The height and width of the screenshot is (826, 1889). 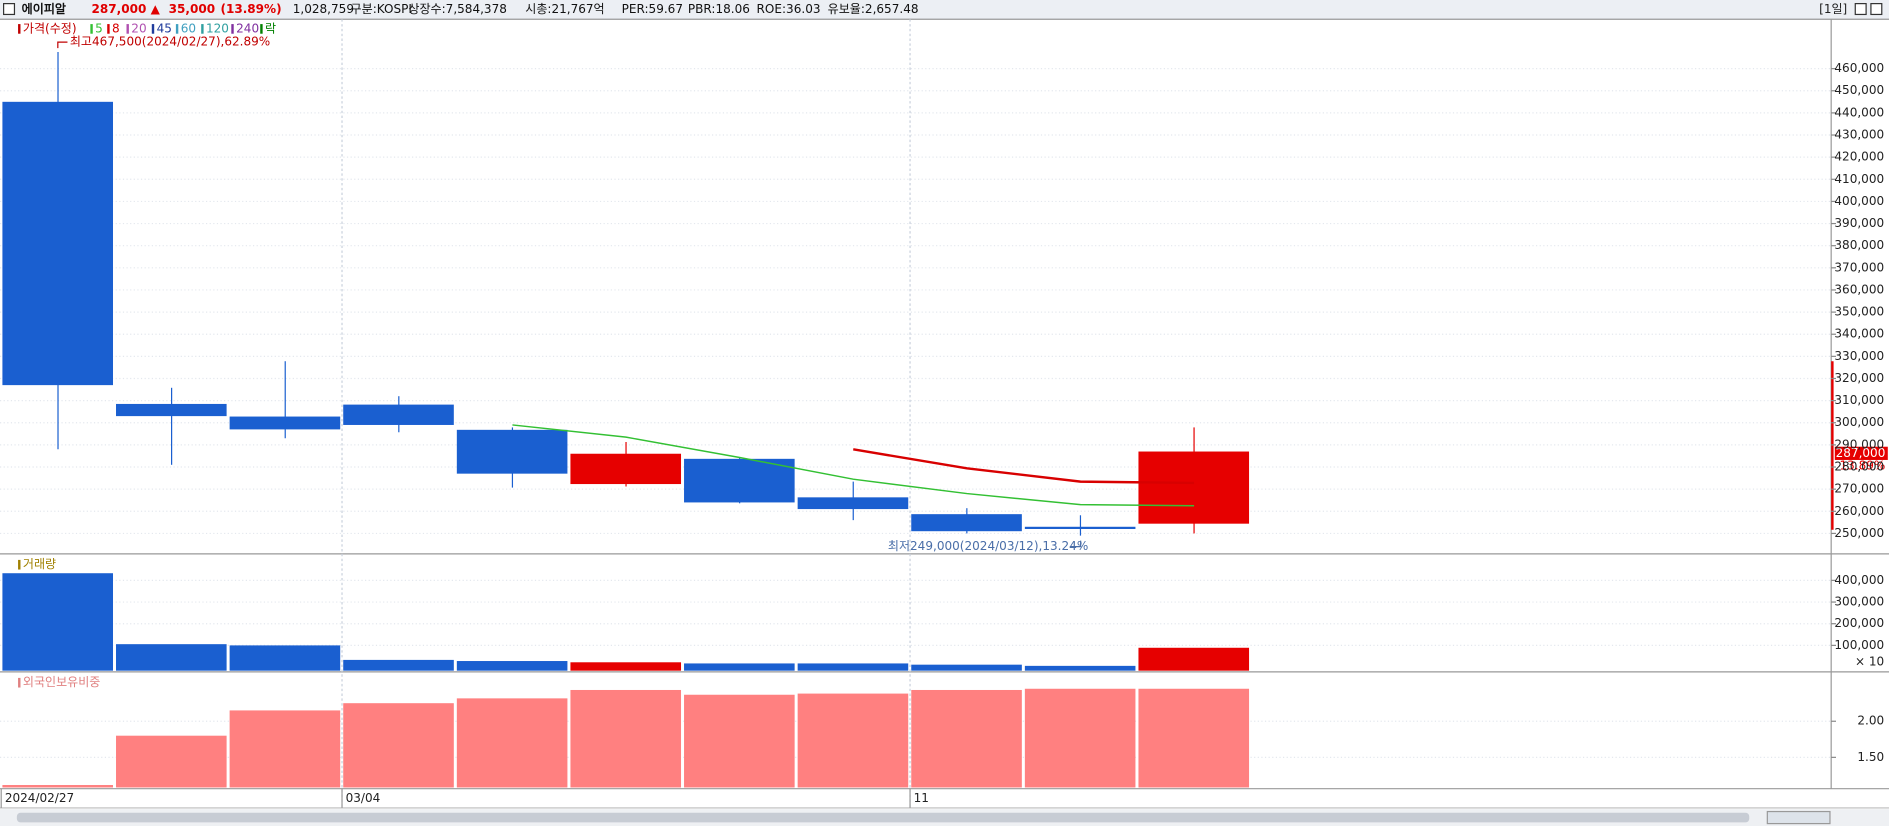 What do you see at coordinates (1860, 9) in the screenshot?
I see `restore-button` at bounding box center [1860, 9].